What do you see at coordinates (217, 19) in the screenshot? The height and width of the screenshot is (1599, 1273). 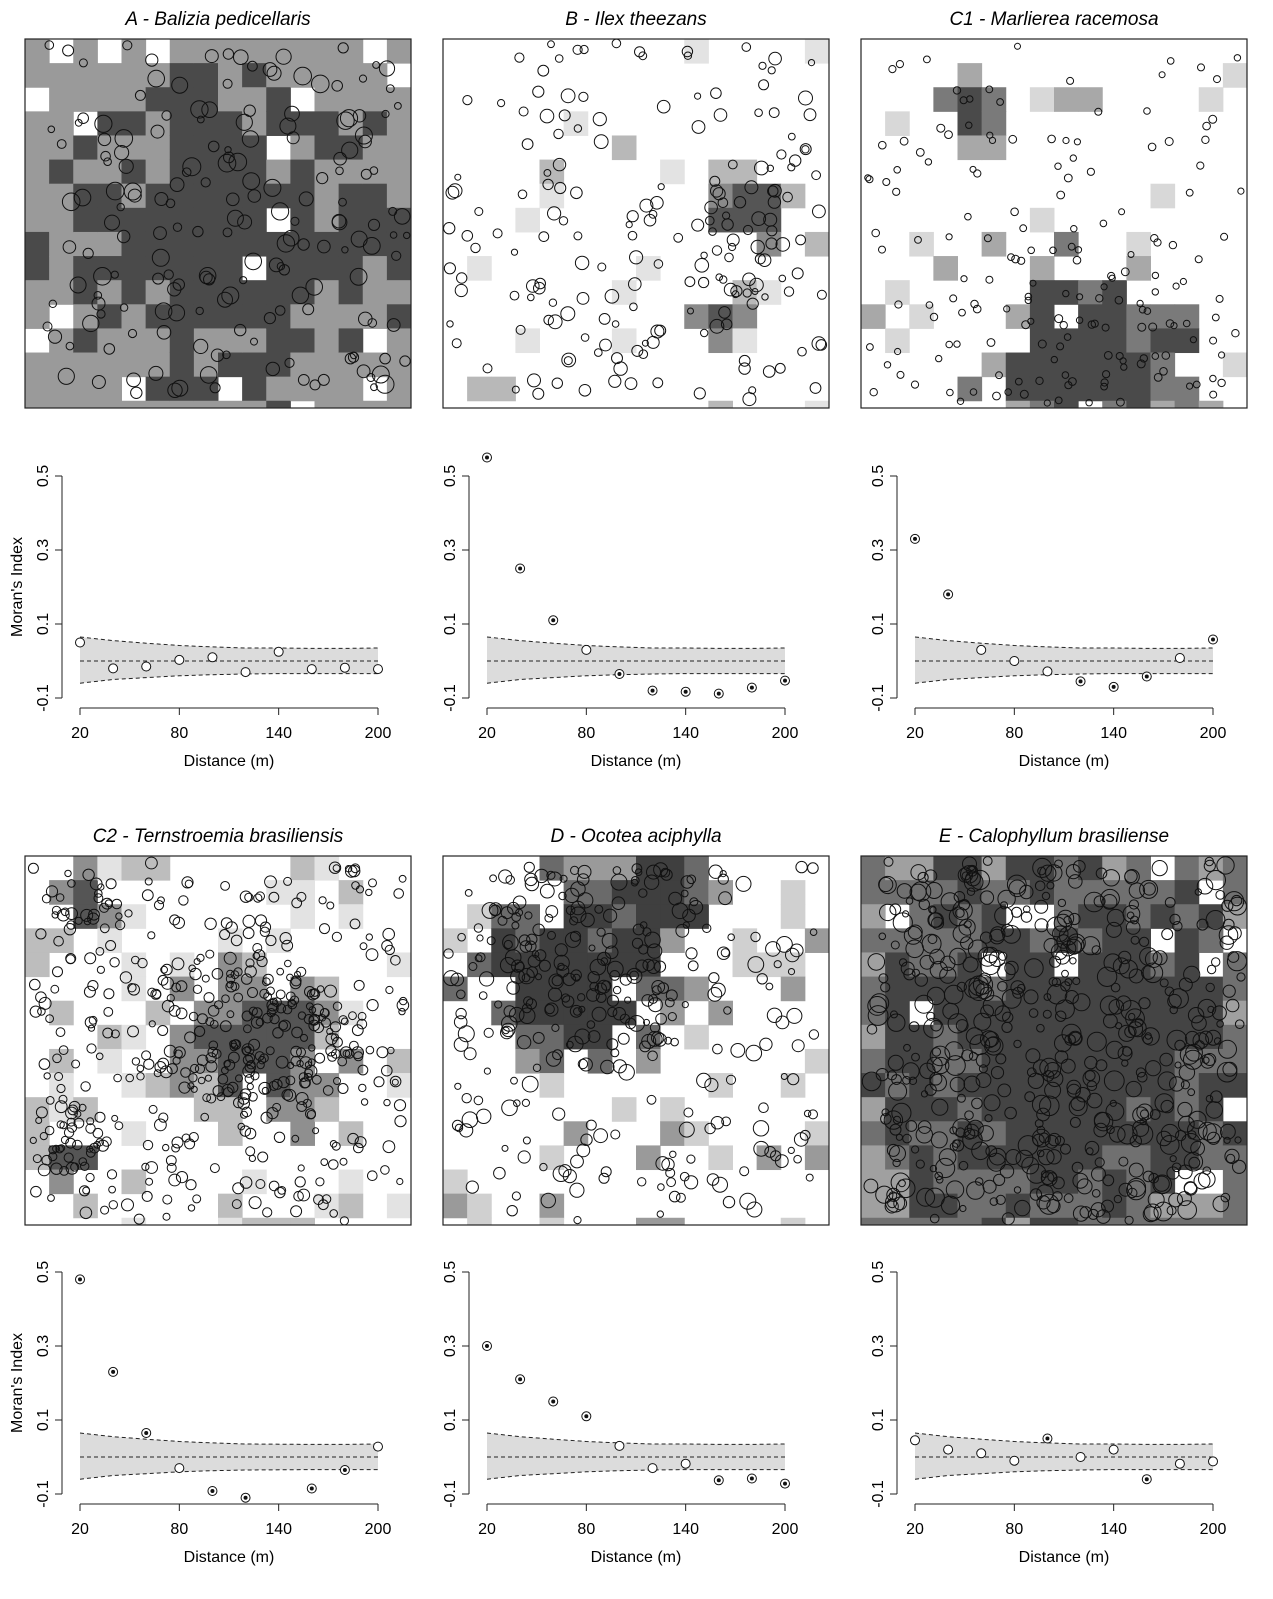 I see `panel-title: A - Balizia pedicellaris` at bounding box center [217, 19].